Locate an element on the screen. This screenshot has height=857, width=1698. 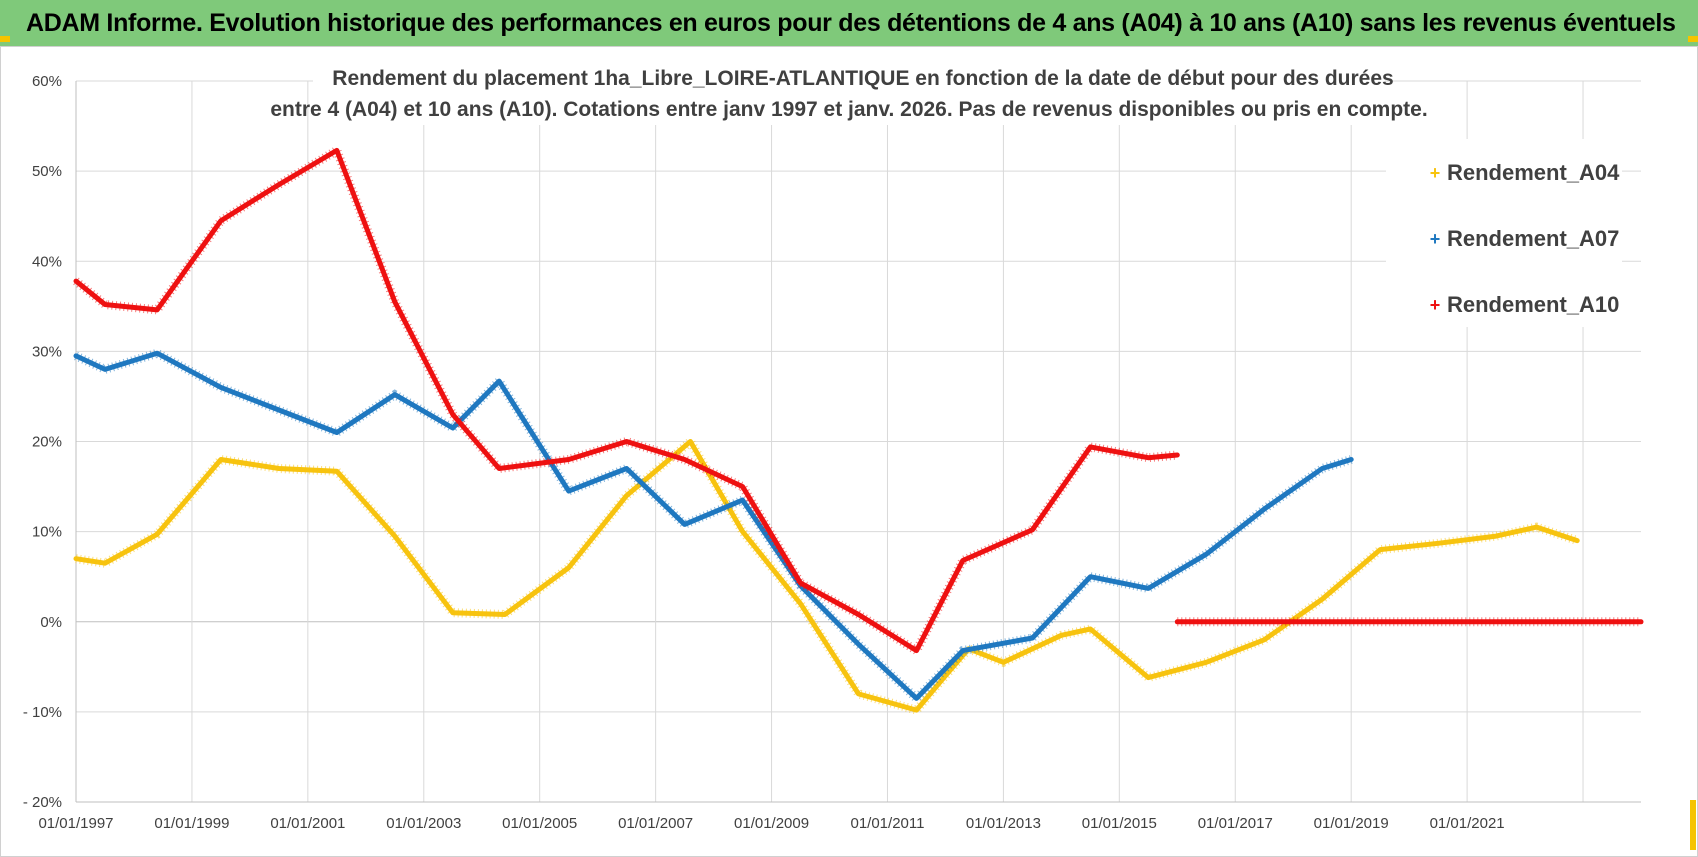
corner-mark-right-bottom is located at coordinates (1693, 825).